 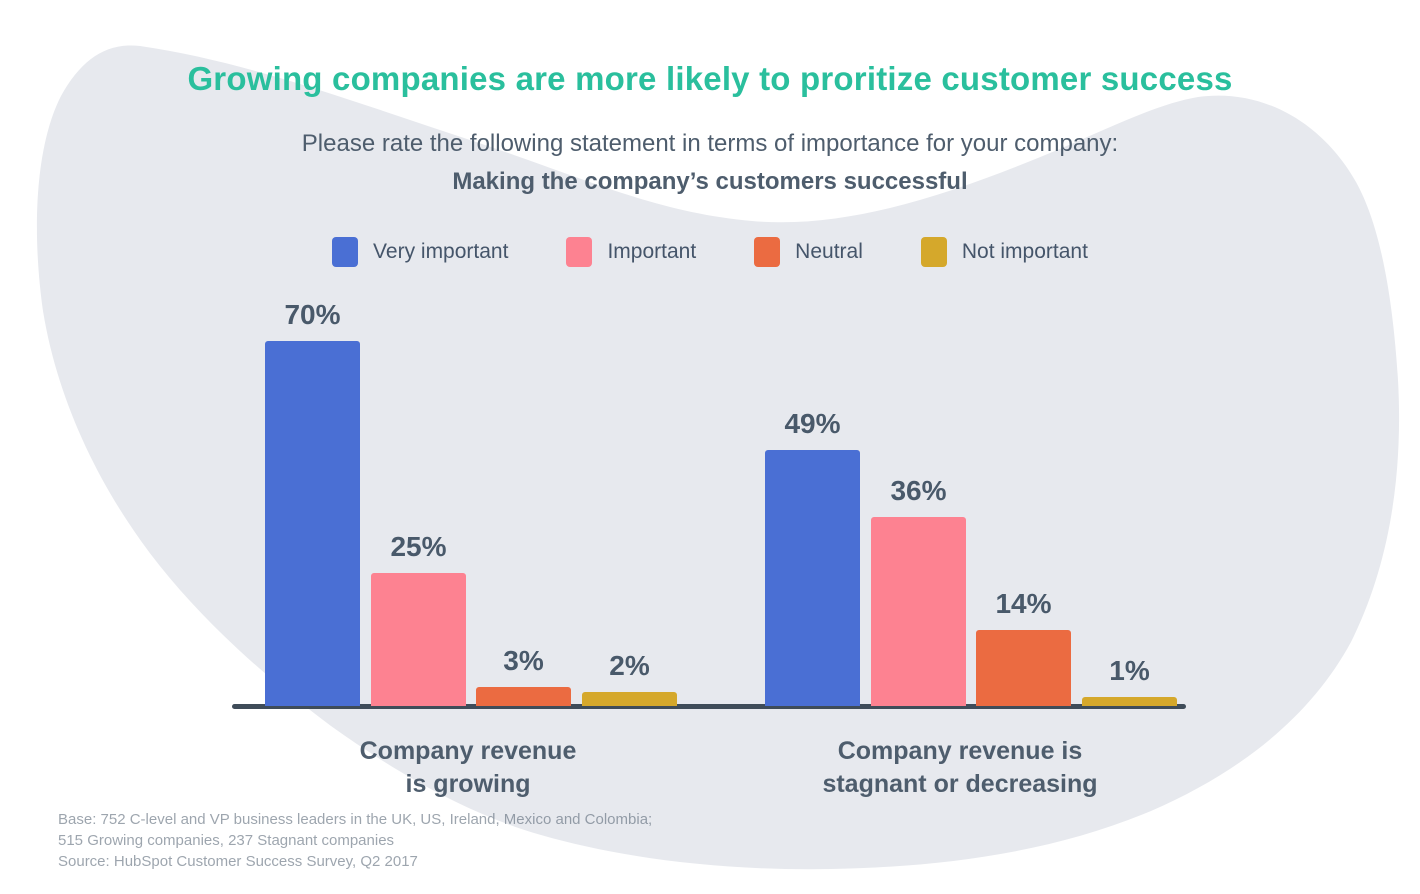 I want to click on bar-important-group2, so click(x=918, y=611).